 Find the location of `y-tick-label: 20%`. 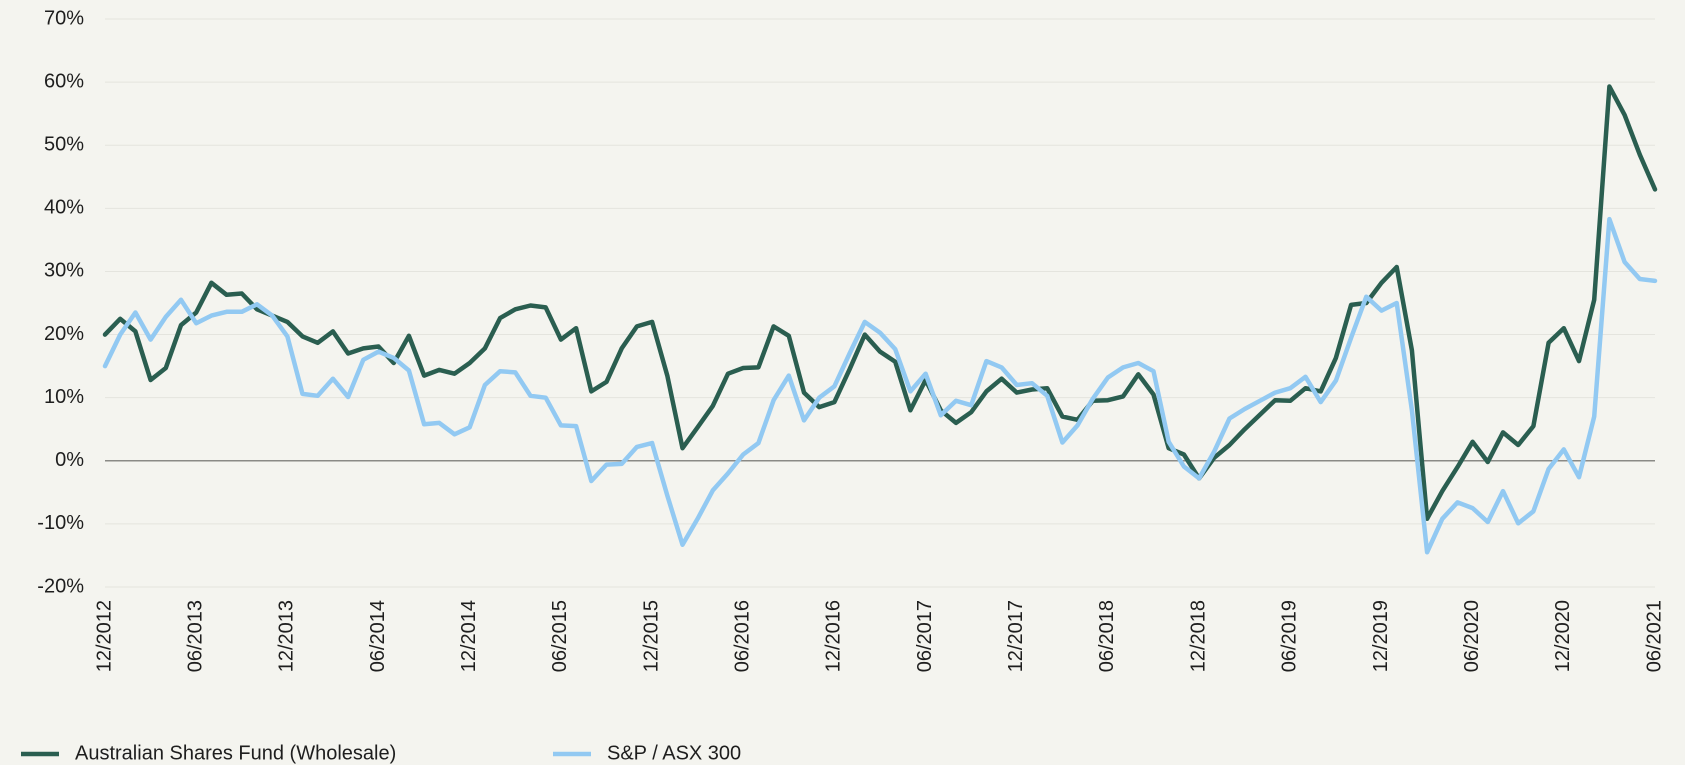

y-tick-label: 20% is located at coordinates (64, 334).